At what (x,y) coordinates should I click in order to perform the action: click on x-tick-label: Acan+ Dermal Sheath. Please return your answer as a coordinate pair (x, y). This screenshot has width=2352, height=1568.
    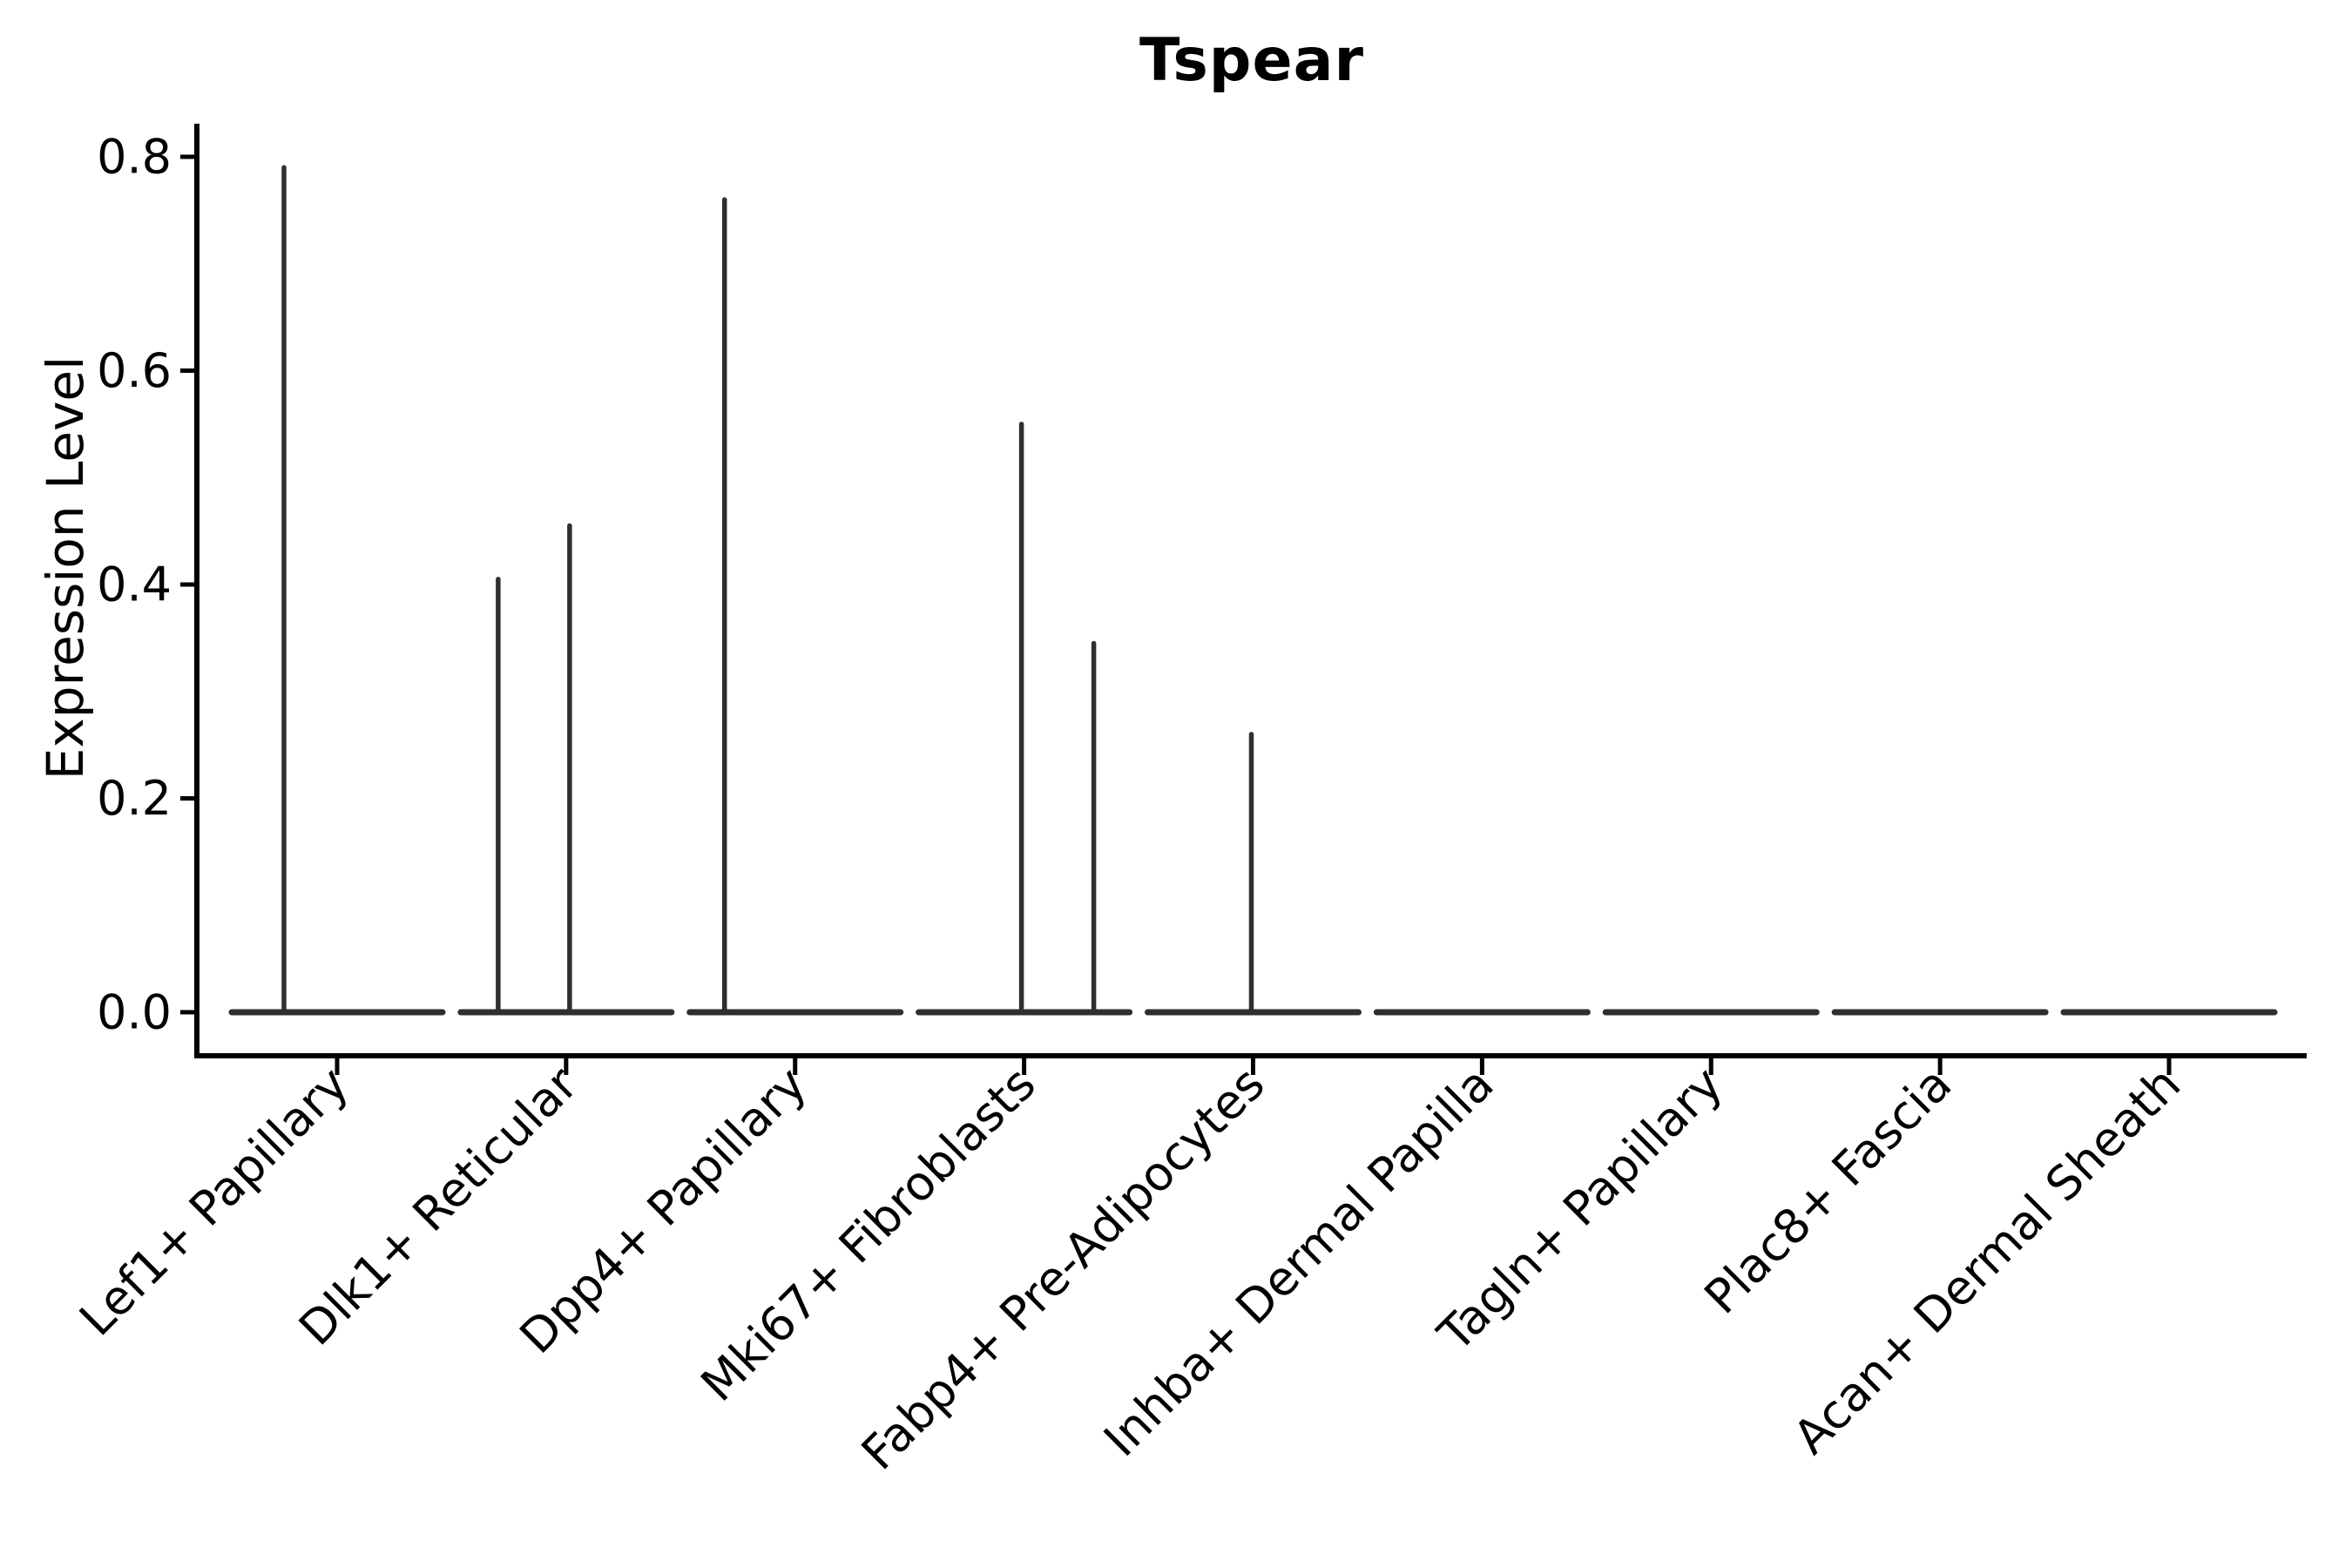
    Looking at the image, I should click on (1987, 1260).